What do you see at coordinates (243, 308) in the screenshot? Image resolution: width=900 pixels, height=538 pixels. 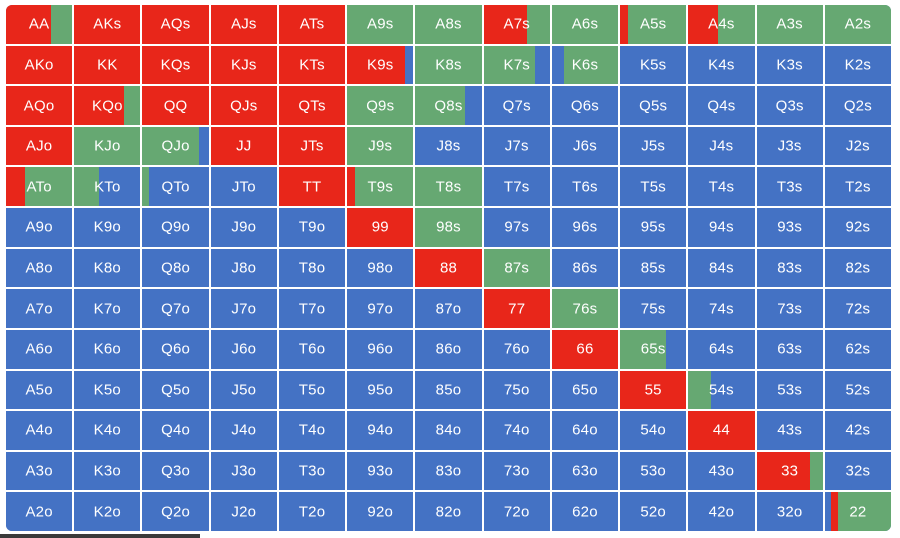 I see `hand-cell-j7o: J7o` at bounding box center [243, 308].